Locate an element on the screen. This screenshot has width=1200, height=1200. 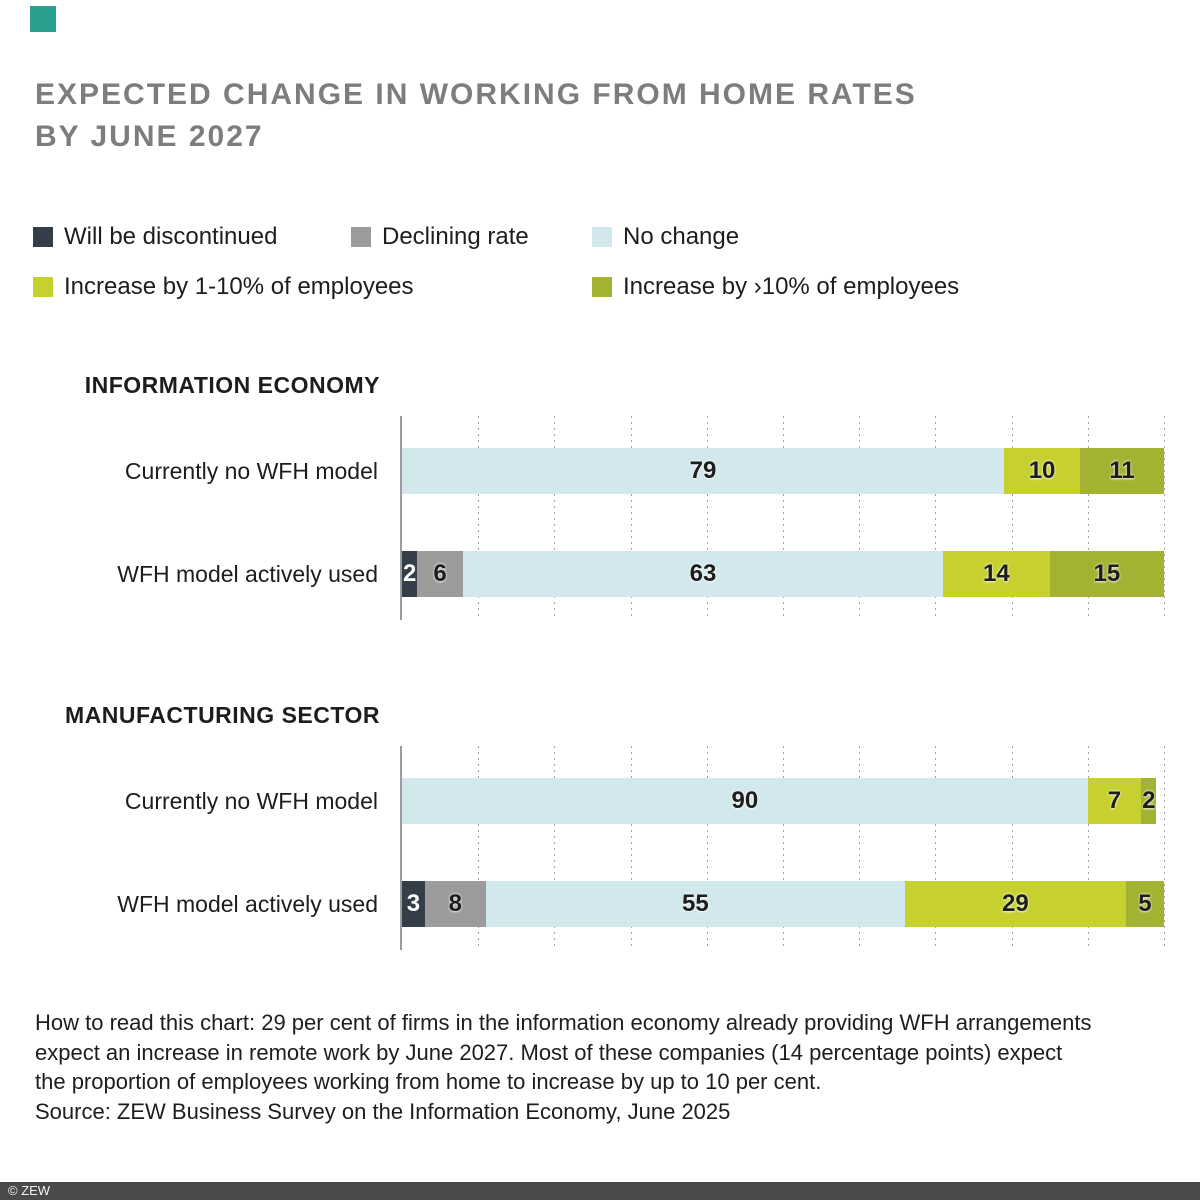
bar-row: 3 8 55 29 5 is located at coordinates (783, 904).